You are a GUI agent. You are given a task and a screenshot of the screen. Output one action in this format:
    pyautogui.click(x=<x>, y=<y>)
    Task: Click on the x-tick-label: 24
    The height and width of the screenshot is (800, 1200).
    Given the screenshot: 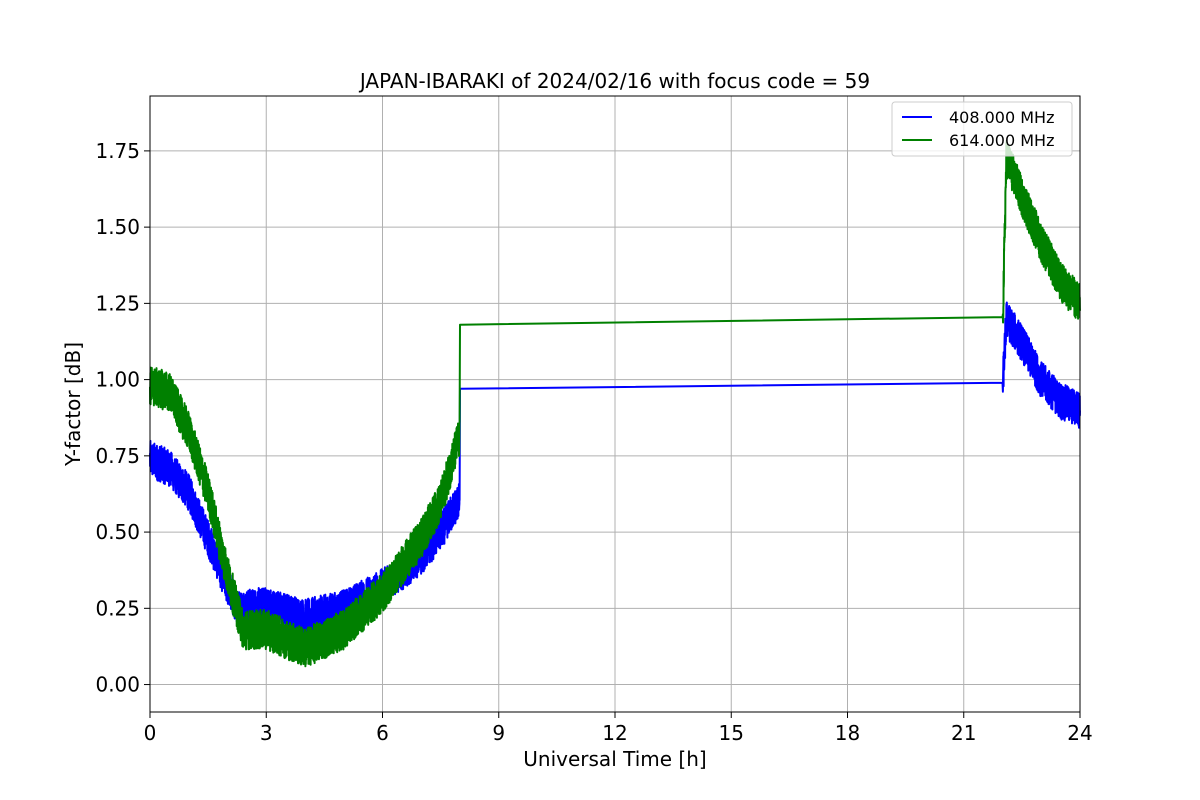 What is the action you would take?
    pyautogui.click(x=1079, y=733)
    